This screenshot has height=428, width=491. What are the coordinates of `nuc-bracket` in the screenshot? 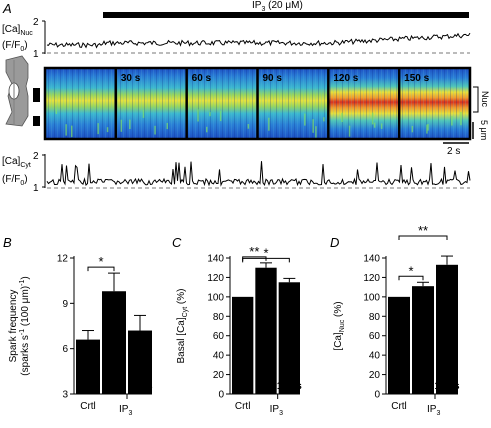 It's located at (476, 99).